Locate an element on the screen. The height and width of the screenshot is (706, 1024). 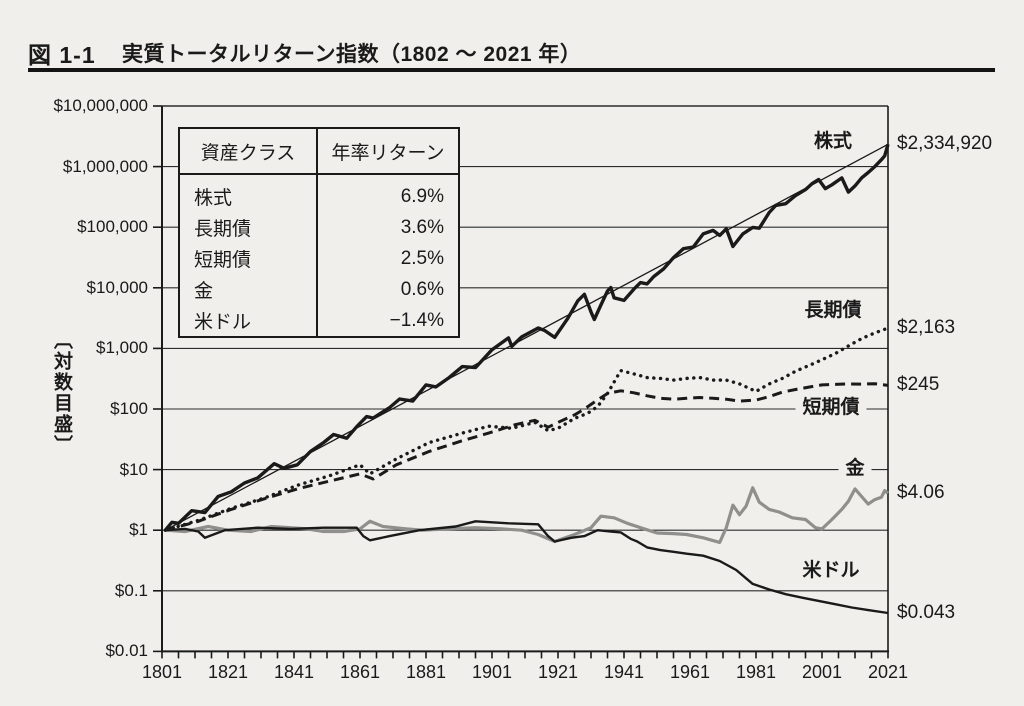
legend-return-value: 6.9% is located at coordinates (387, 193).